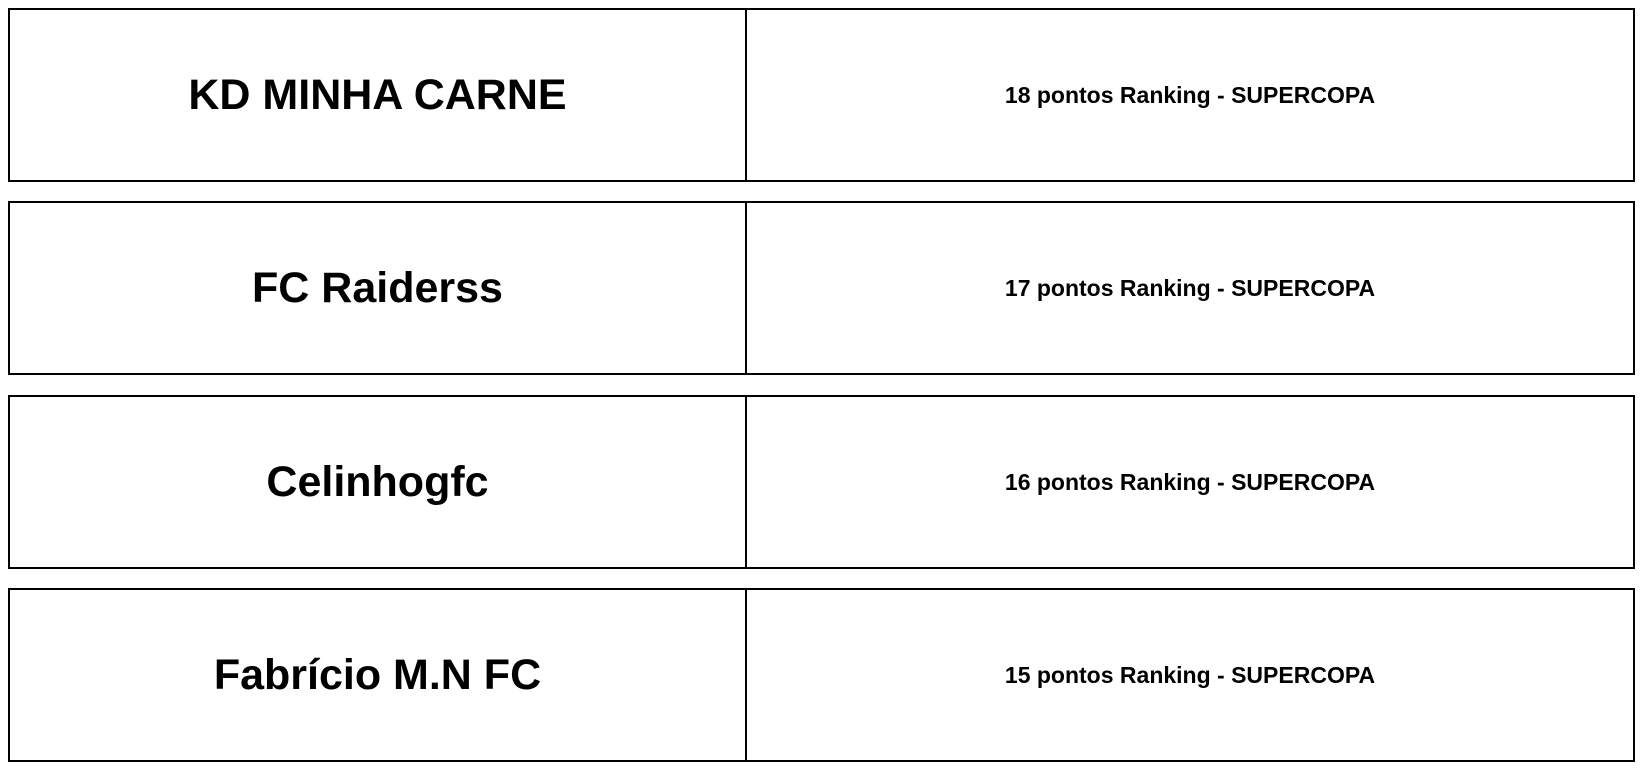  I want to click on team-points: 16 pontos Ranking - SUPERCOPA, so click(1190, 481).